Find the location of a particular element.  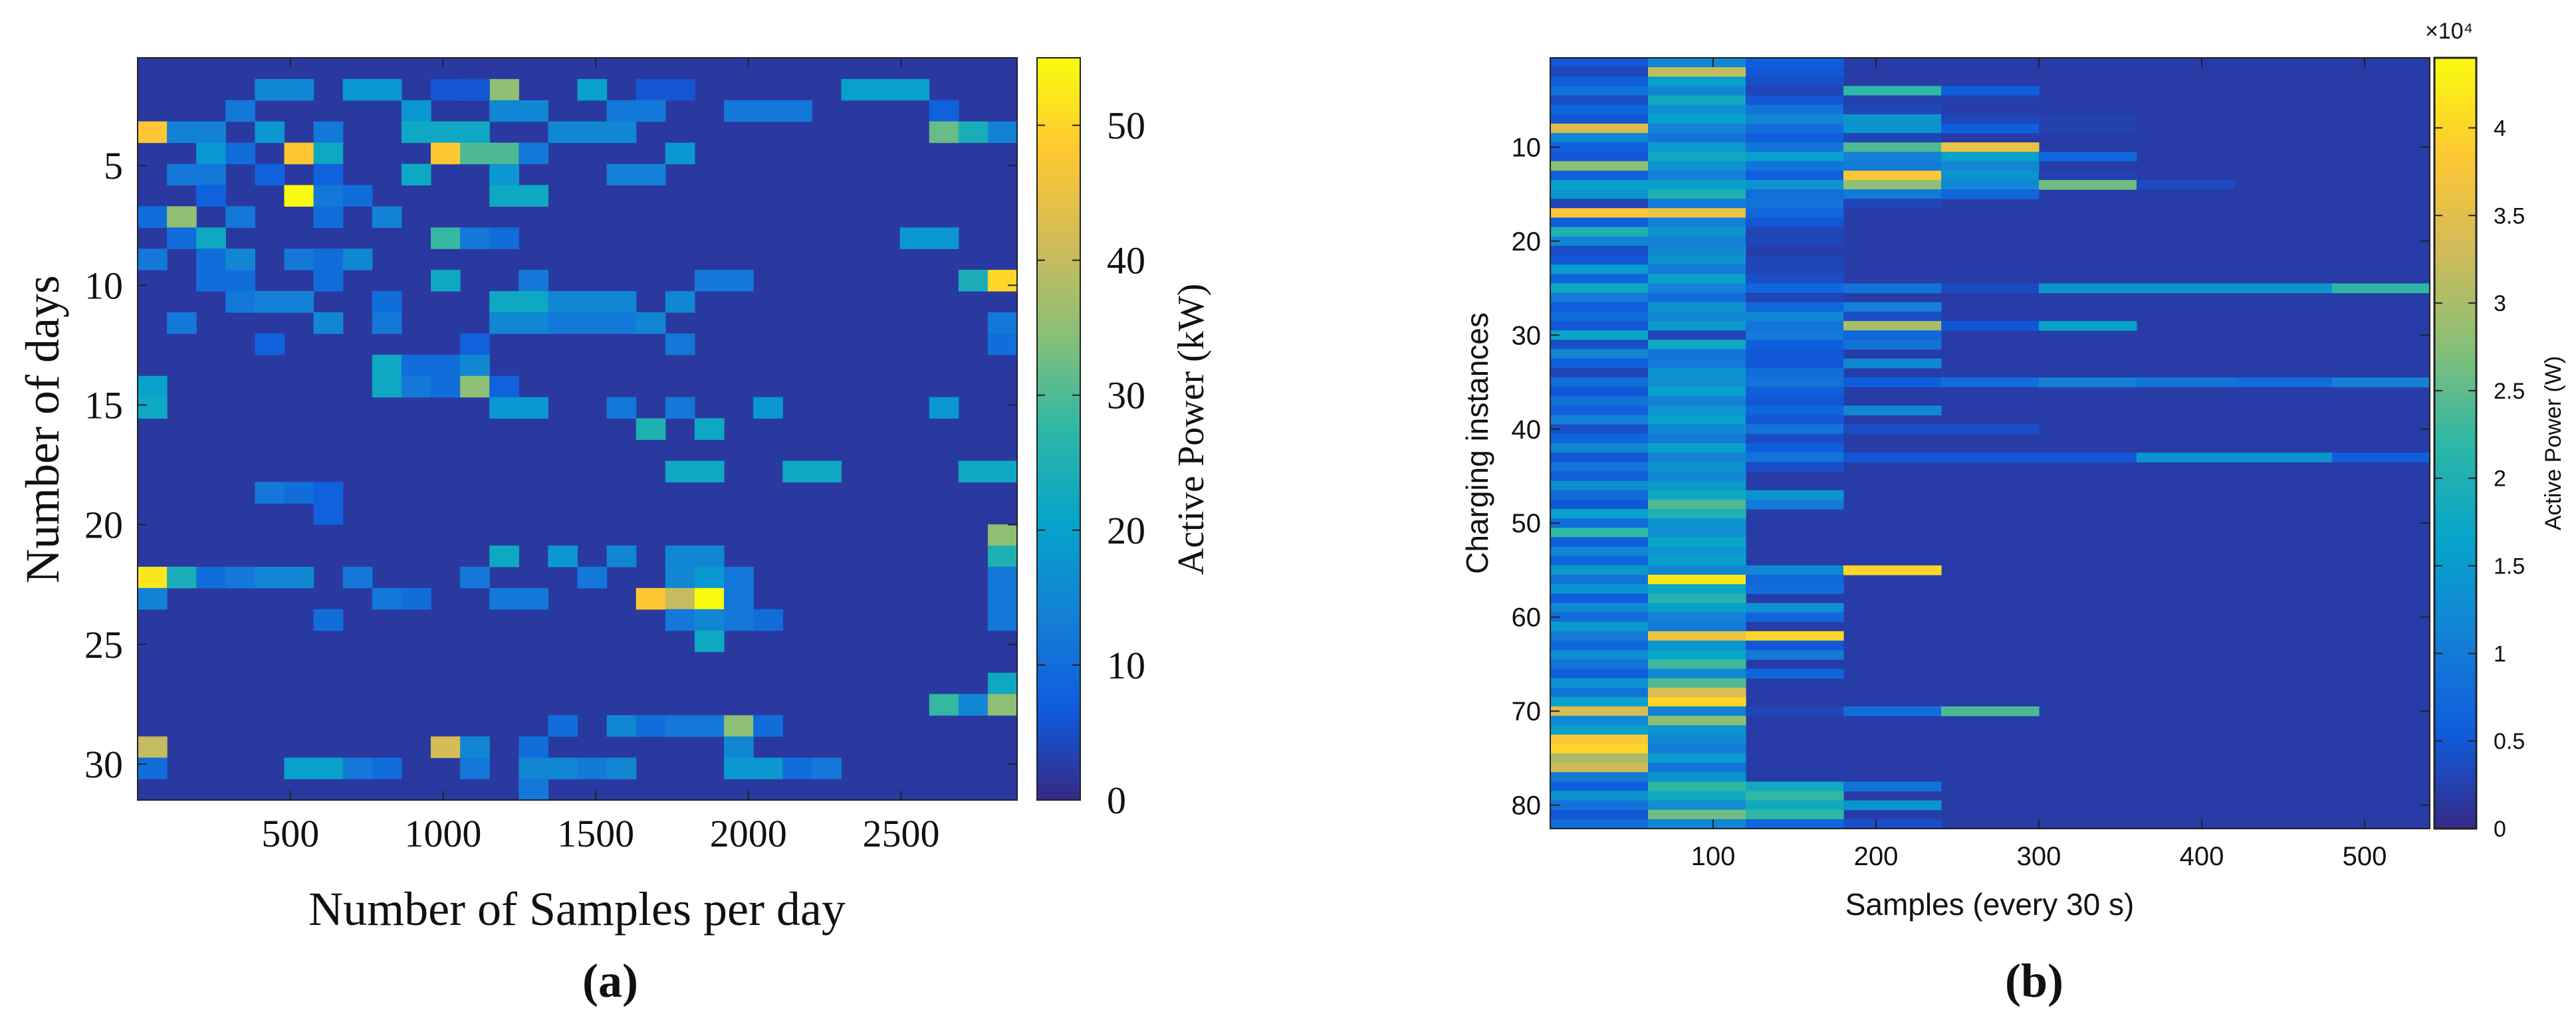

x-tick-label: 2000 is located at coordinates (748, 834).